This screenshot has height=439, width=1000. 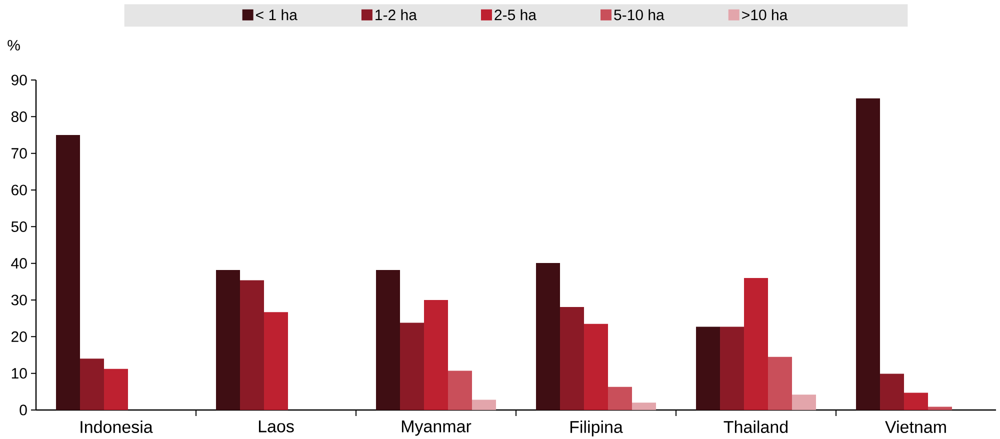 What do you see at coordinates (19, 263) in the screenshot?
I see `y-tick-label: 40` at bounding box center [19, 263].